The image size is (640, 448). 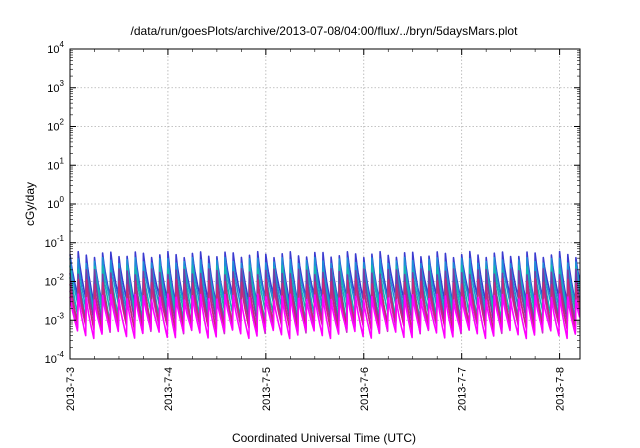 I want to click on y-axis-label: cGy/day, so click(x=30, y=204).